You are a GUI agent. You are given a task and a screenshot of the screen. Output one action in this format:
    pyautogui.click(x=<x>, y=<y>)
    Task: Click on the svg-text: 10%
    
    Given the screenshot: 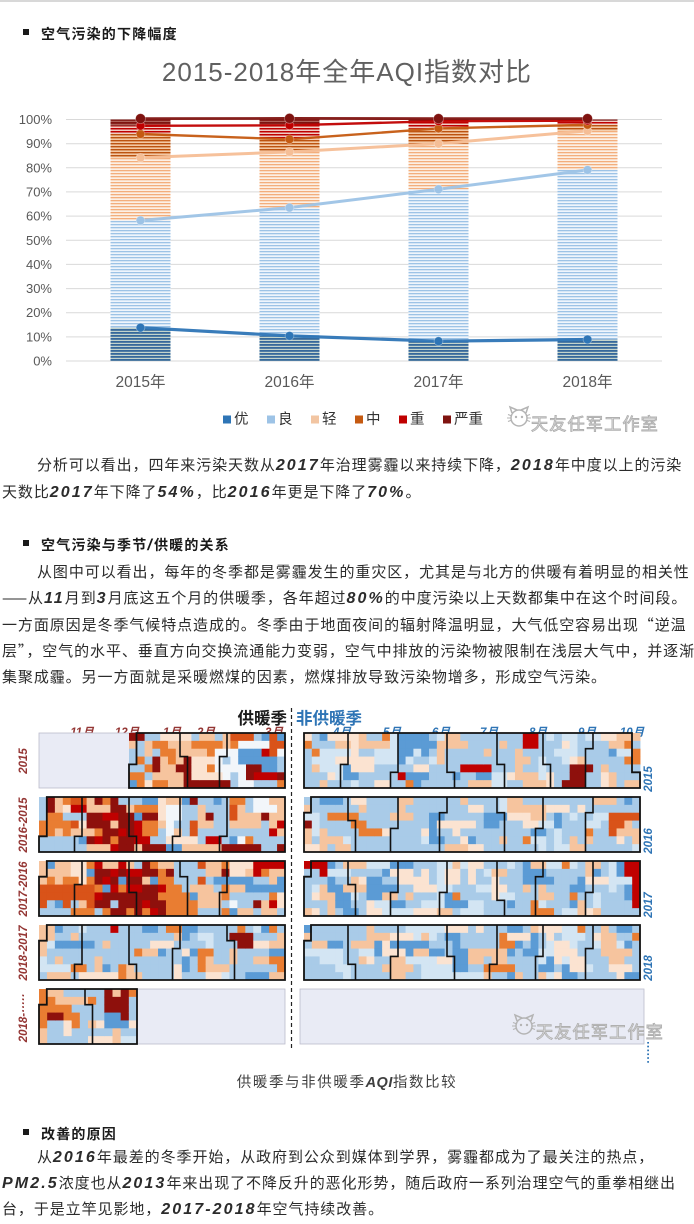 What is the action you would take?
    pyautogui.click(x=39, y=335)
    